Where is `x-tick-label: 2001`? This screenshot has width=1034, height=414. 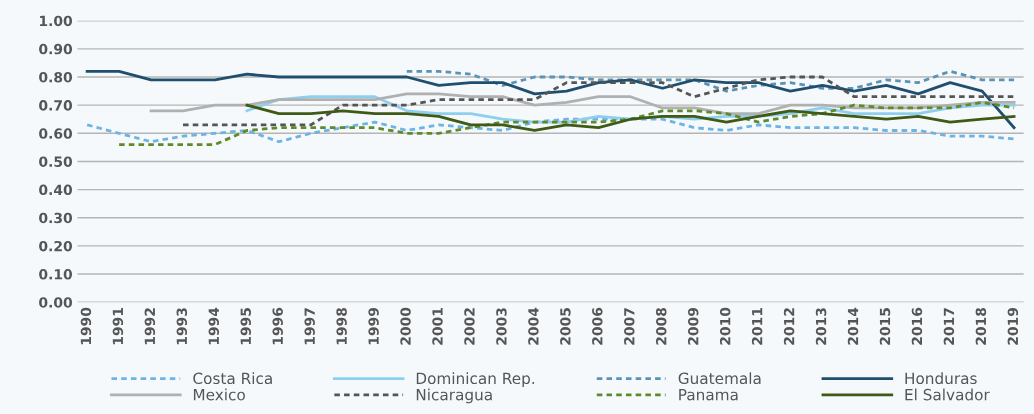 x-tick-label: 2001 is located at coordinates (437, 326).